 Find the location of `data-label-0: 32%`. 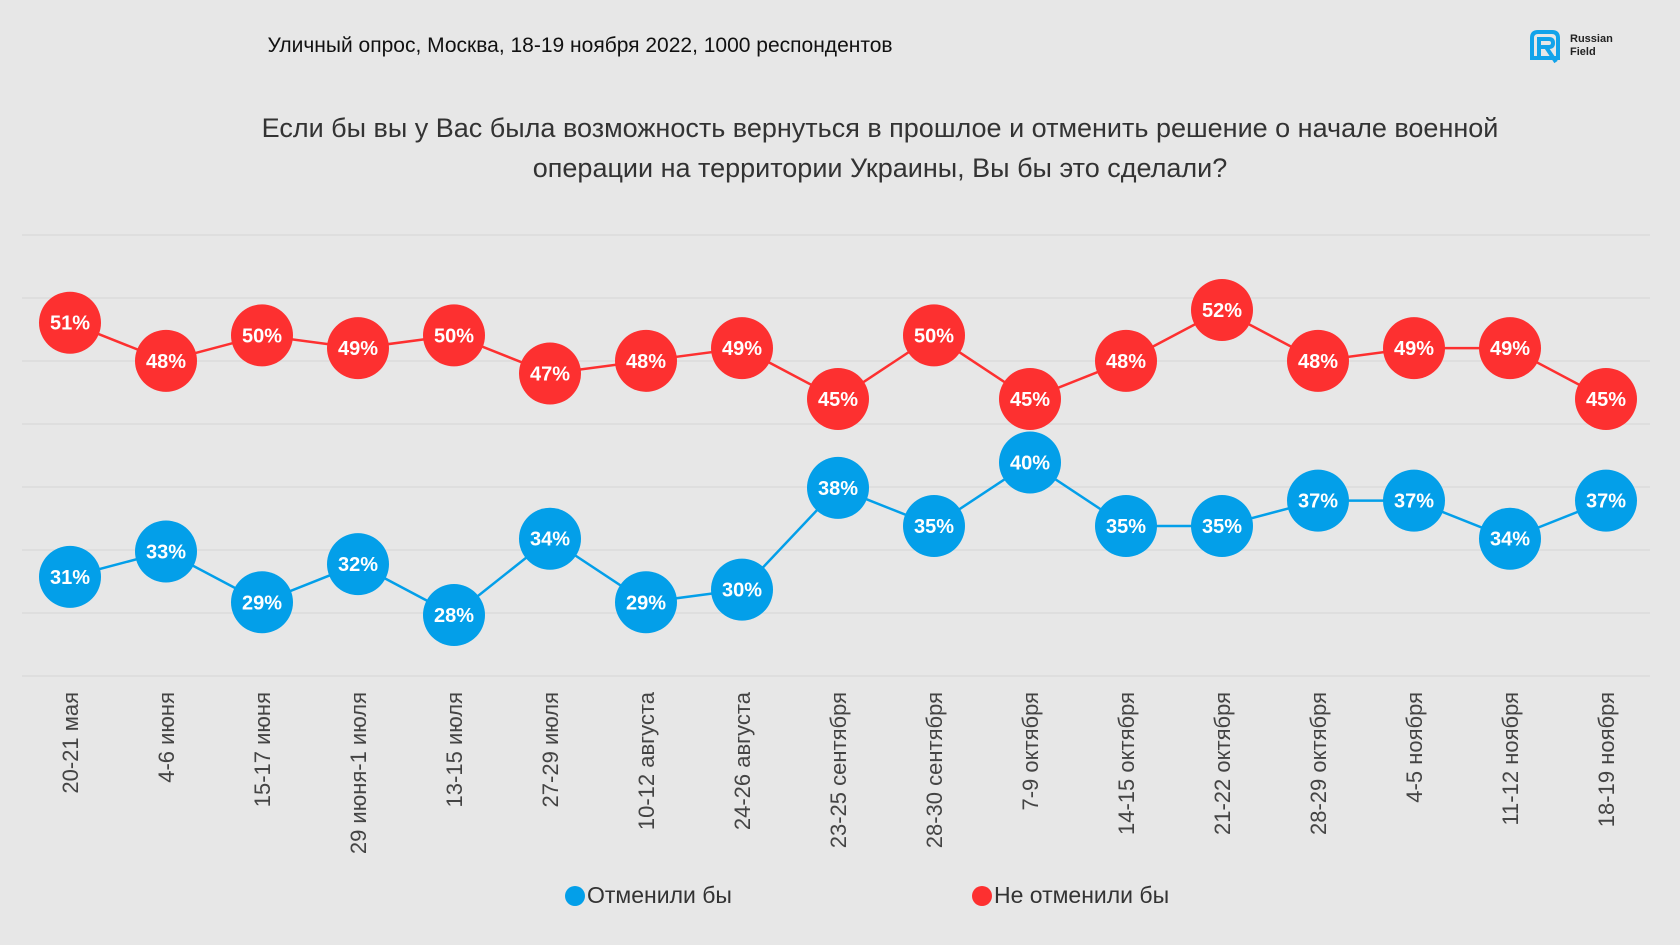

data-label-0: 32% is located at coordinates (358, 565).